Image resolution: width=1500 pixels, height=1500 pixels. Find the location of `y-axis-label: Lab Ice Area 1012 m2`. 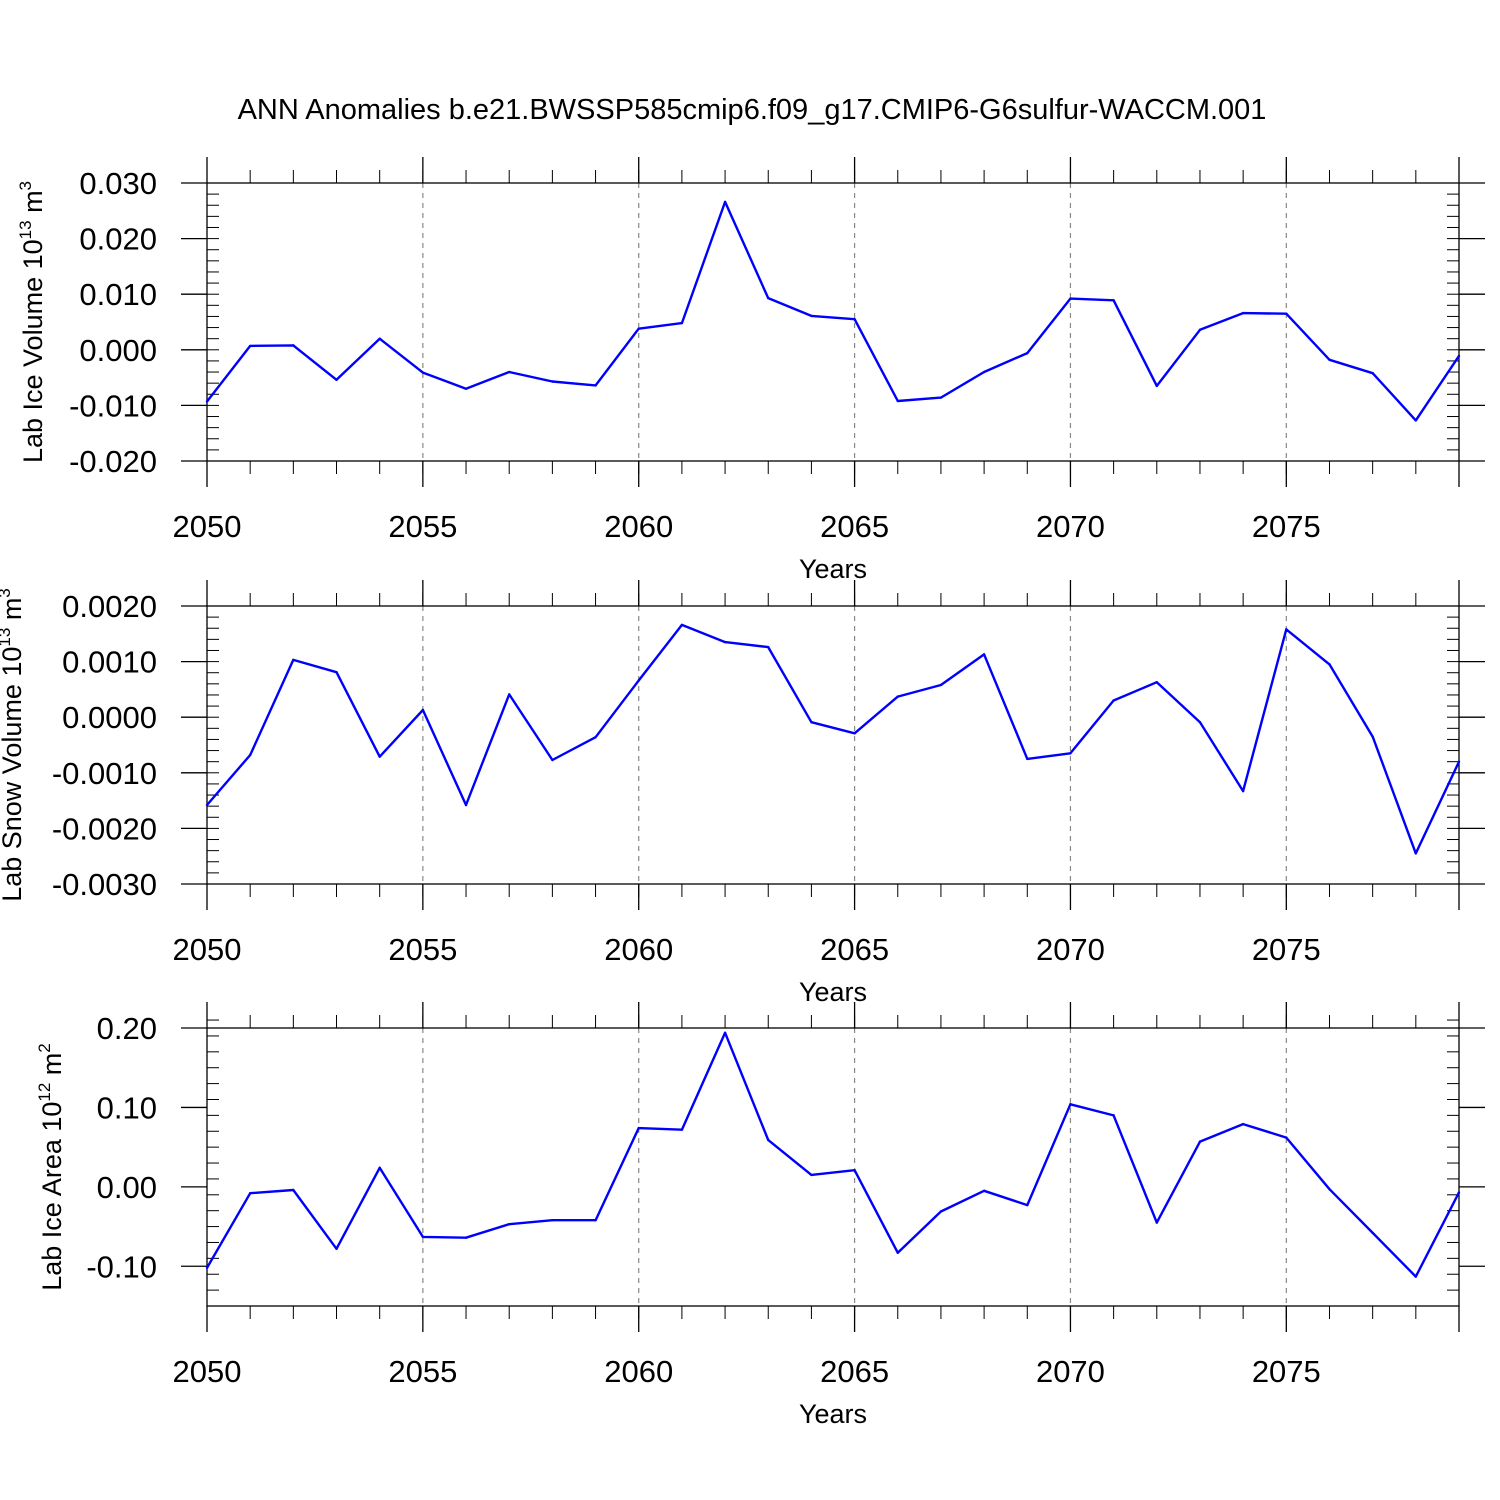

y-axis-label: Lab Ice Area 1012 m2 is located at coordinates (51, 1167).